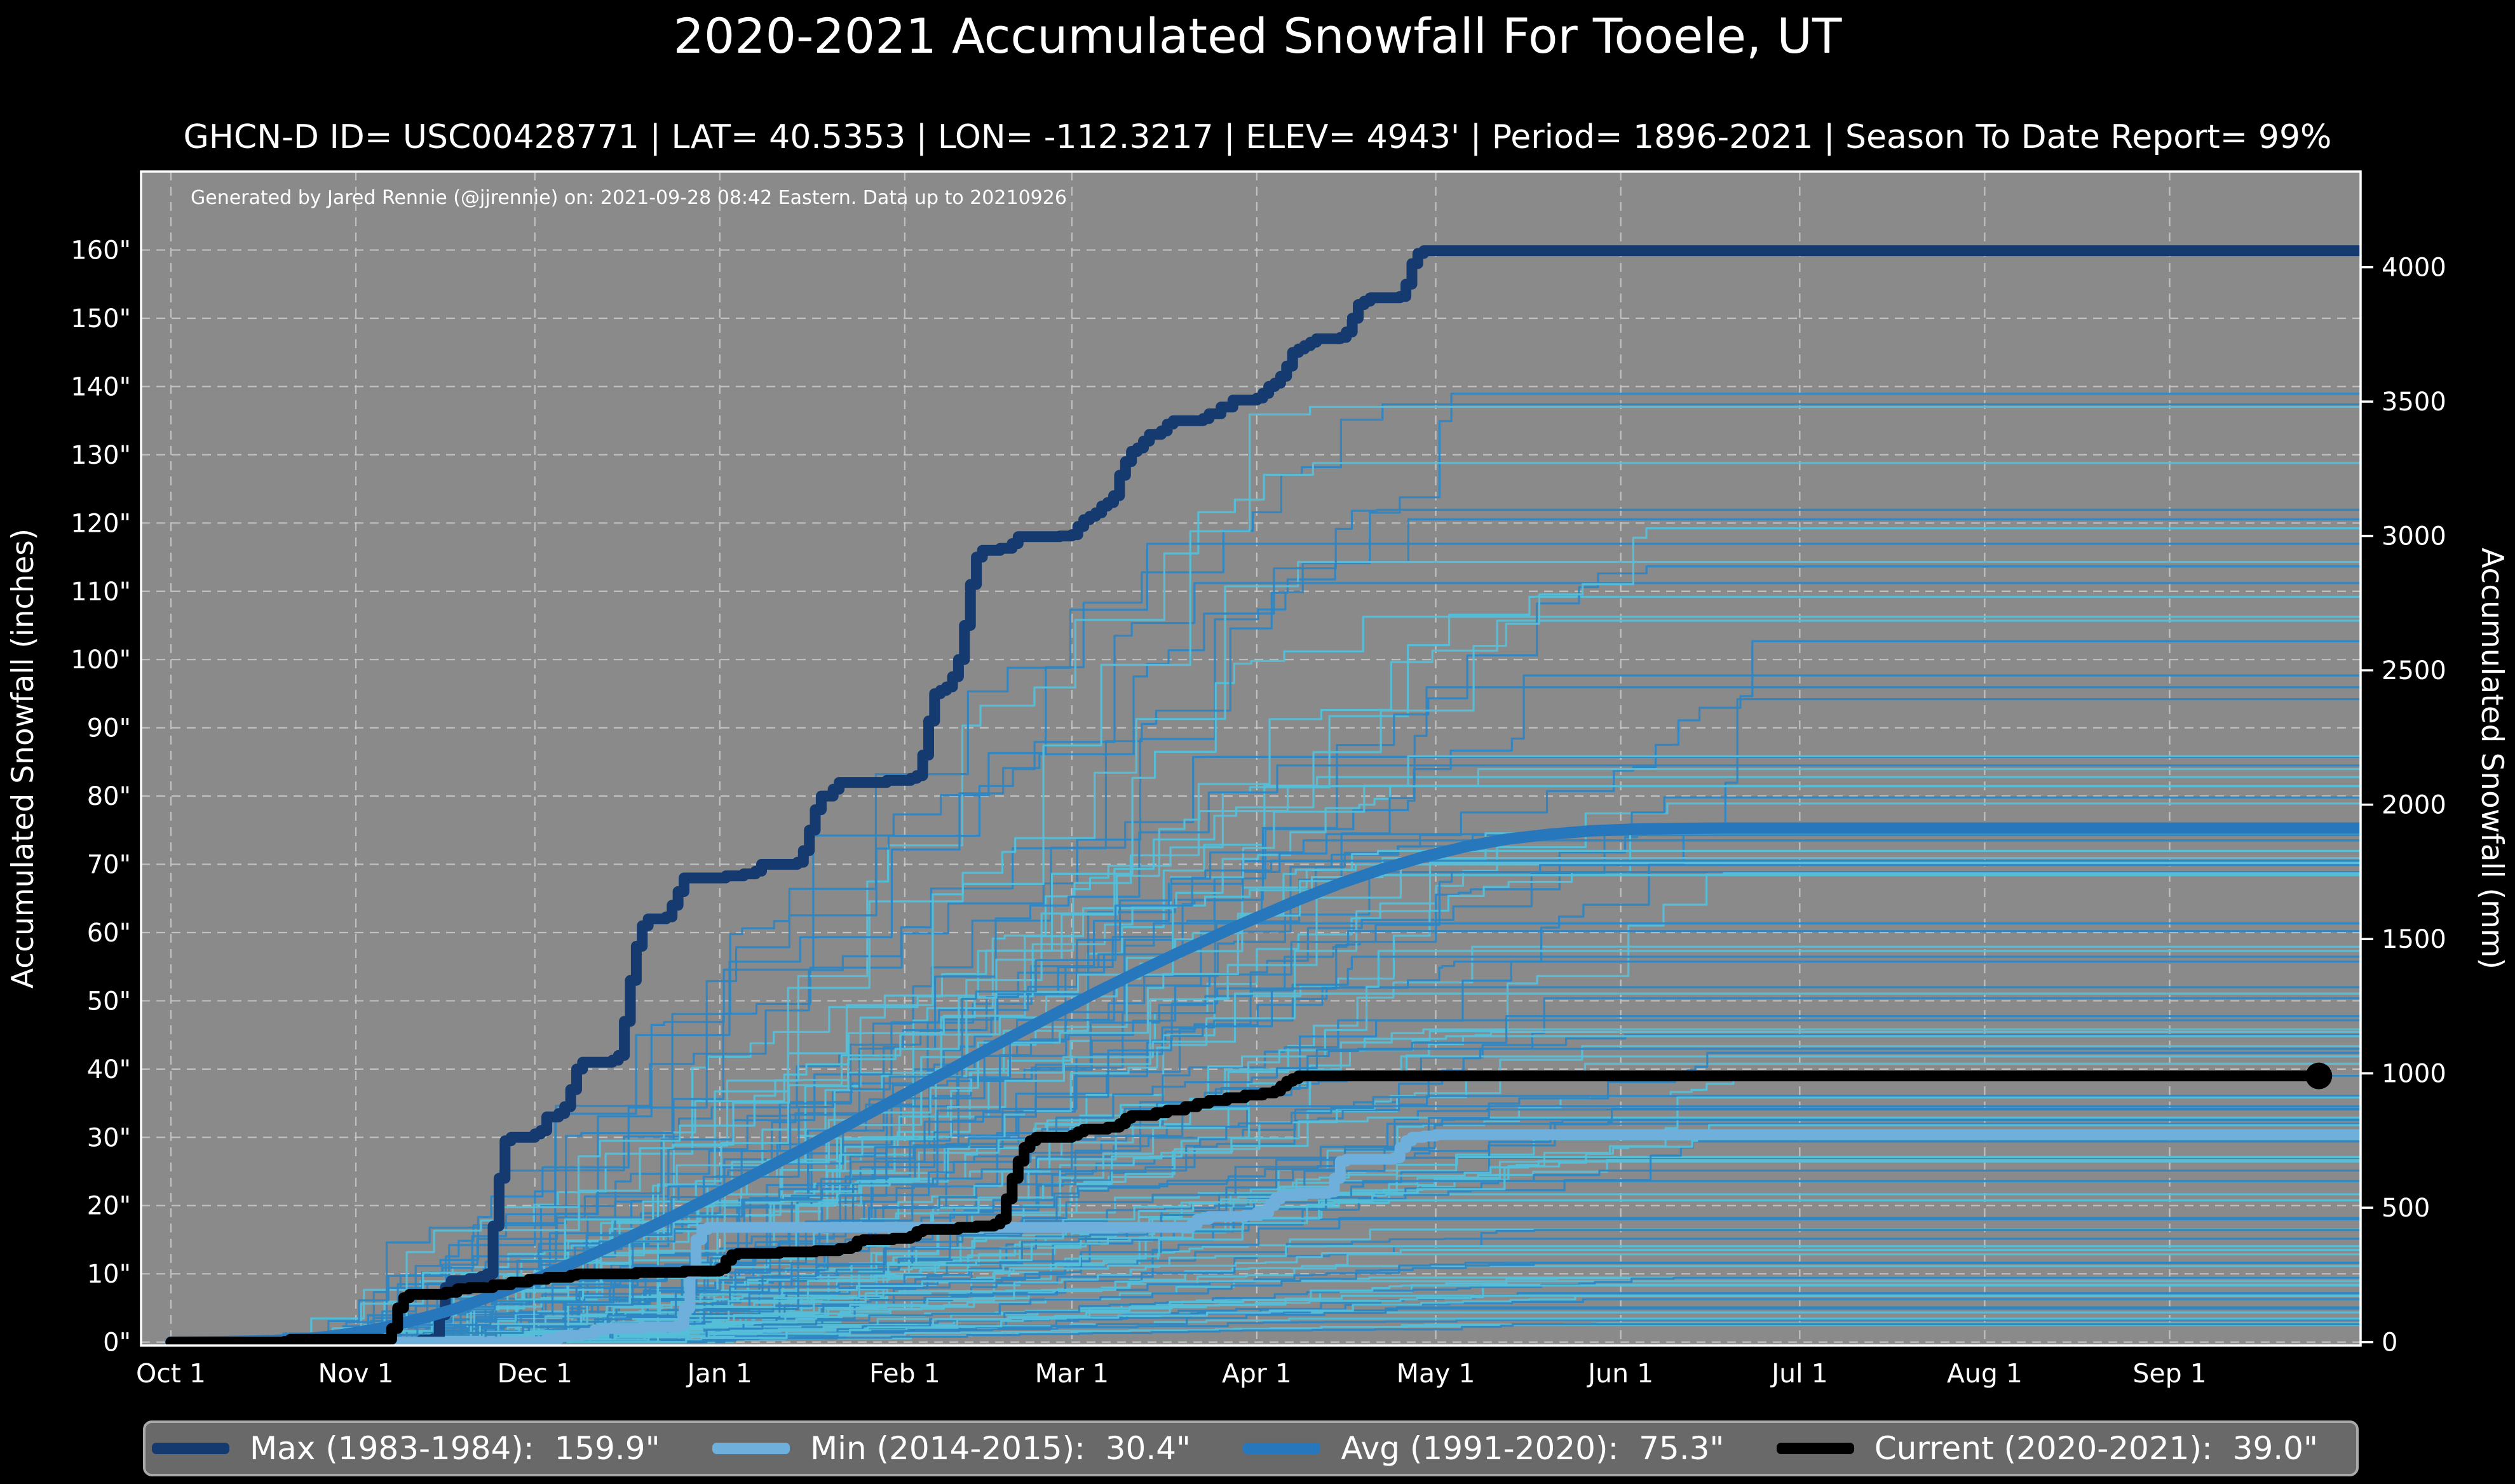  Describe the element at coordinates (355, 1373) in the screenshot. I see `x-tick-label: Nov 1` at that location.